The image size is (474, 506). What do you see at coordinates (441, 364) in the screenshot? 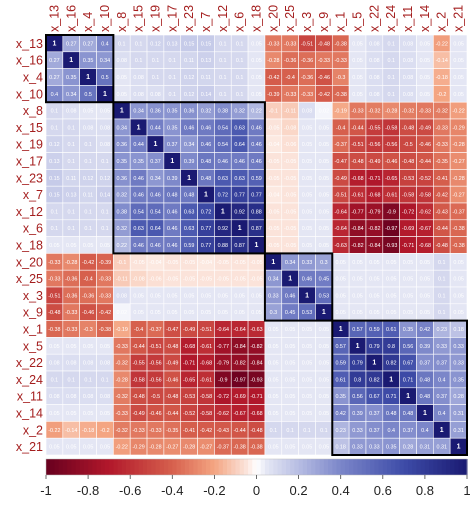
I see `cell-value-label: 0.37` at bounding box center [441, 364].